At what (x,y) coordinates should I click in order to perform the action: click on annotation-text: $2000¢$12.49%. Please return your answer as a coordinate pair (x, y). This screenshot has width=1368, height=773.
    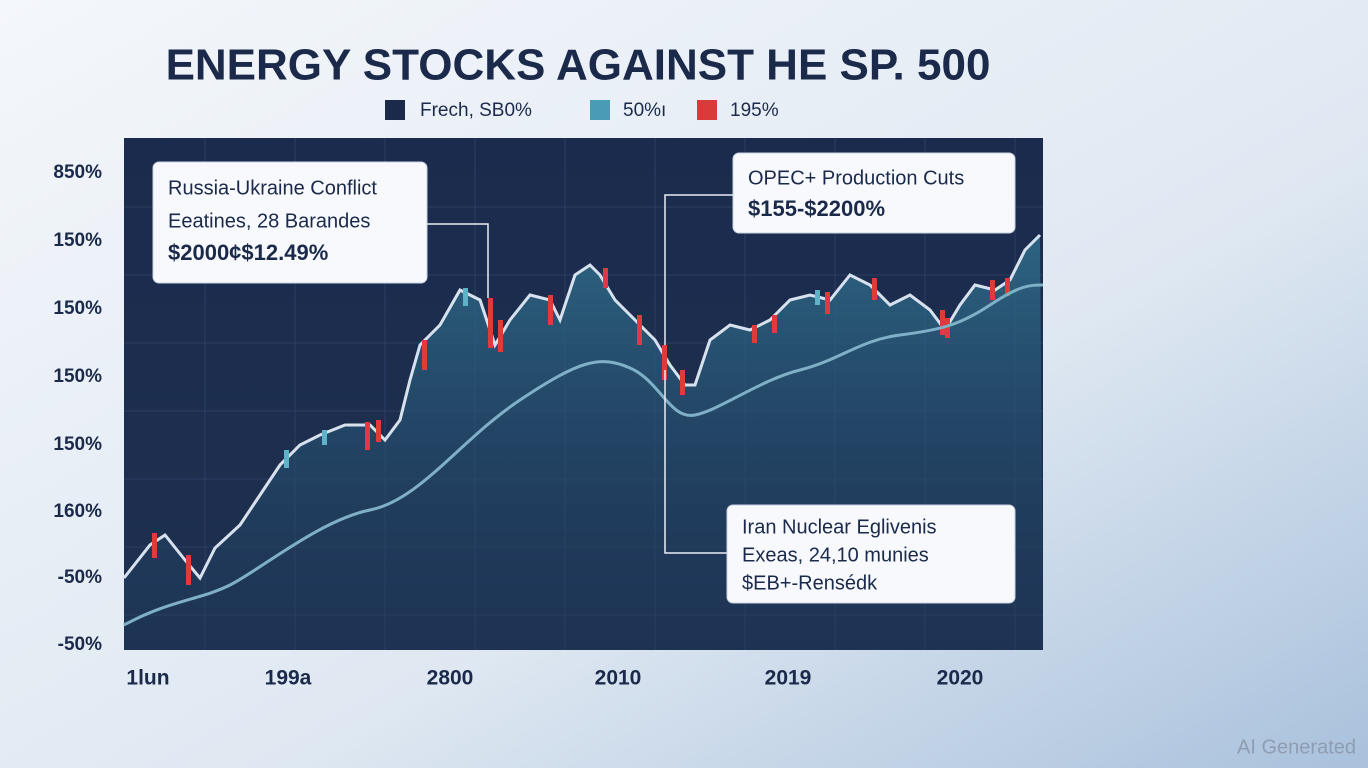
    Looking at the image, I should click on (248, 252).